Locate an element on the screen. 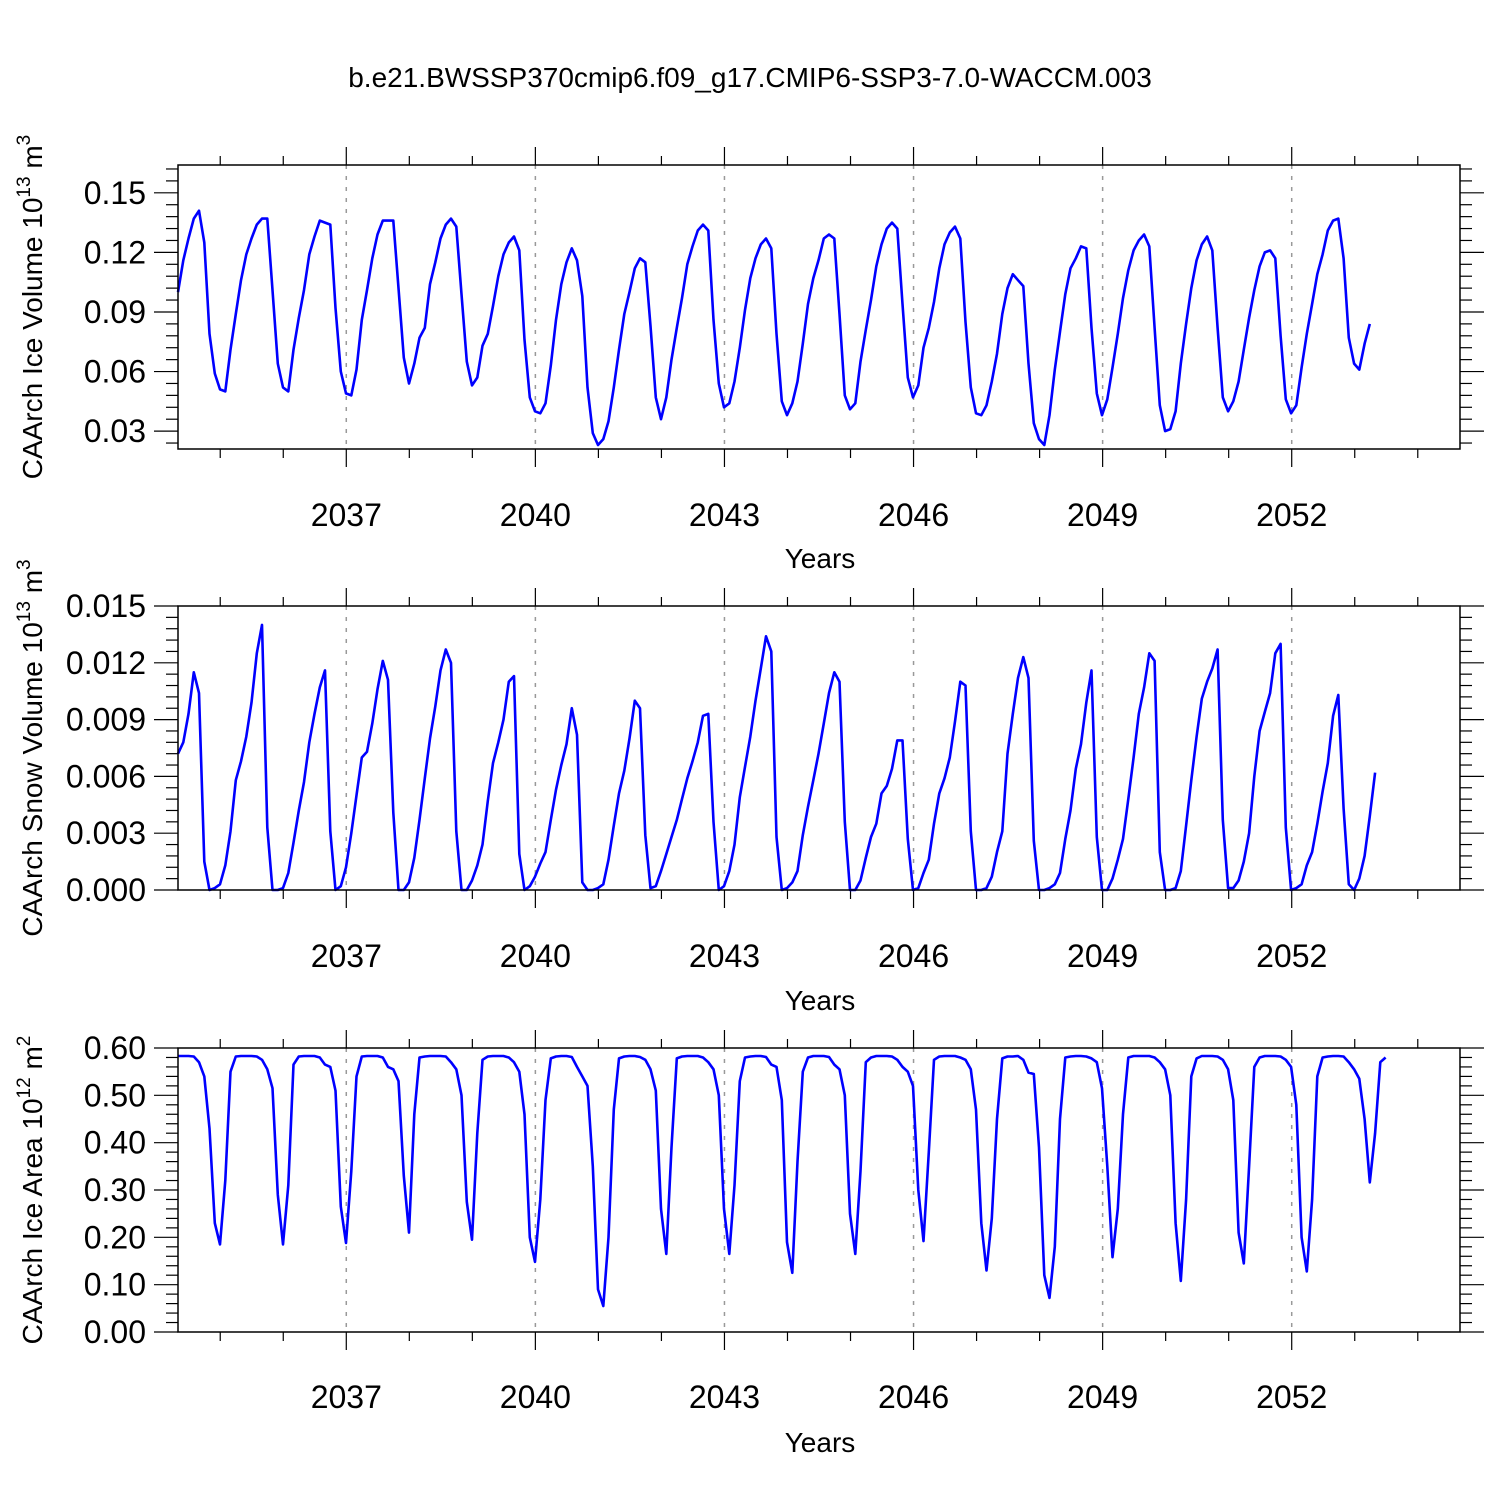 The width and height of the screenshot is (1500, 1500). y-tick-label: 0.003 is located at coordinates (106, 833).